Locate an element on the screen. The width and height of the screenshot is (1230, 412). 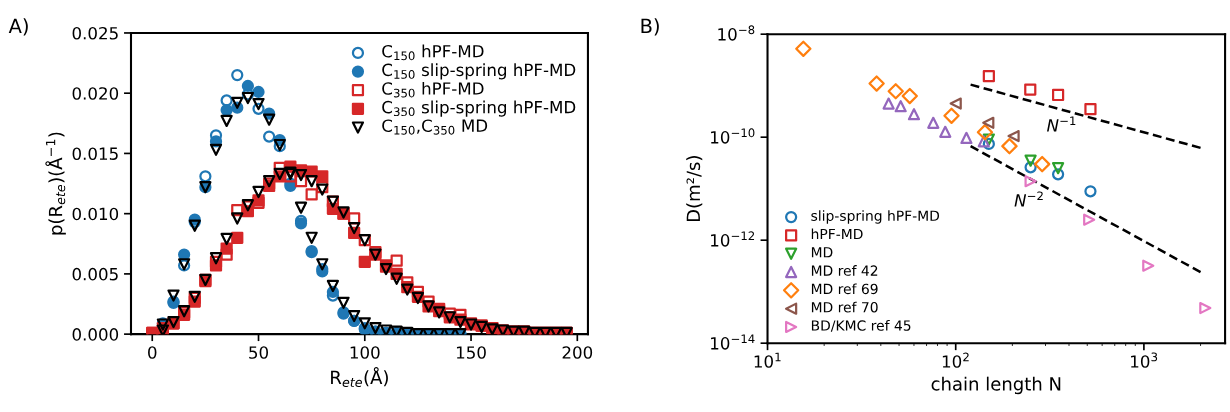
legend-label: MD ref 42 is located at coordinates (844, 270).